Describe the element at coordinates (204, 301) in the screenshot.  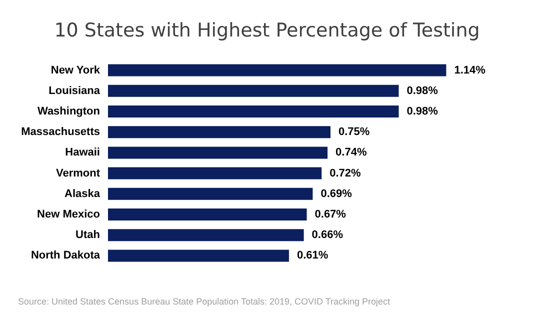
I see `source-note: Source: United States Census Bureau State Population Totals: 2019, COVID Tracking Project` at that location.